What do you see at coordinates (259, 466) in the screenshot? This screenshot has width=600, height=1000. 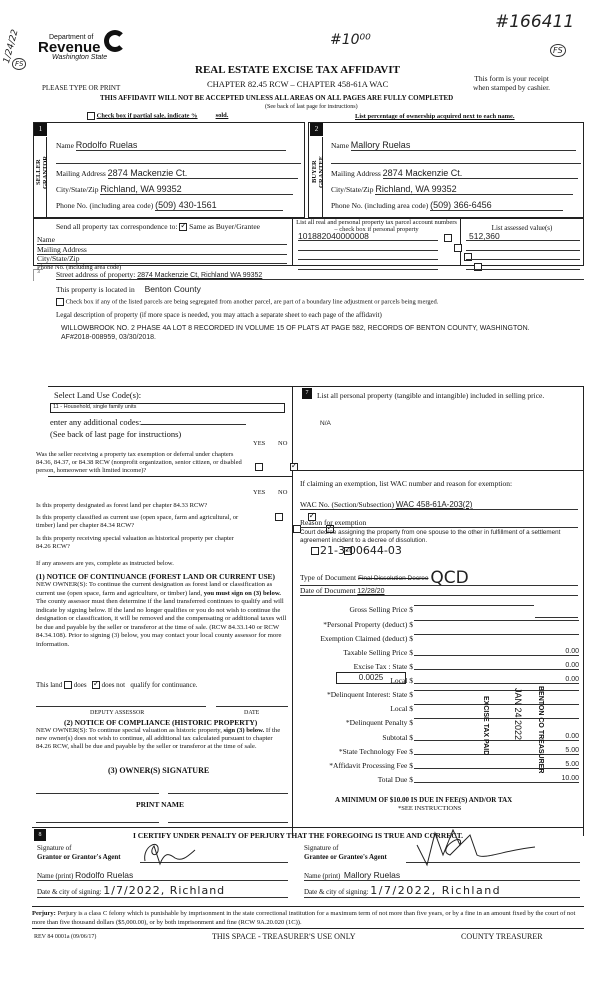 I see `exemption-yes-checkbox` at bounding box center [259, 466].